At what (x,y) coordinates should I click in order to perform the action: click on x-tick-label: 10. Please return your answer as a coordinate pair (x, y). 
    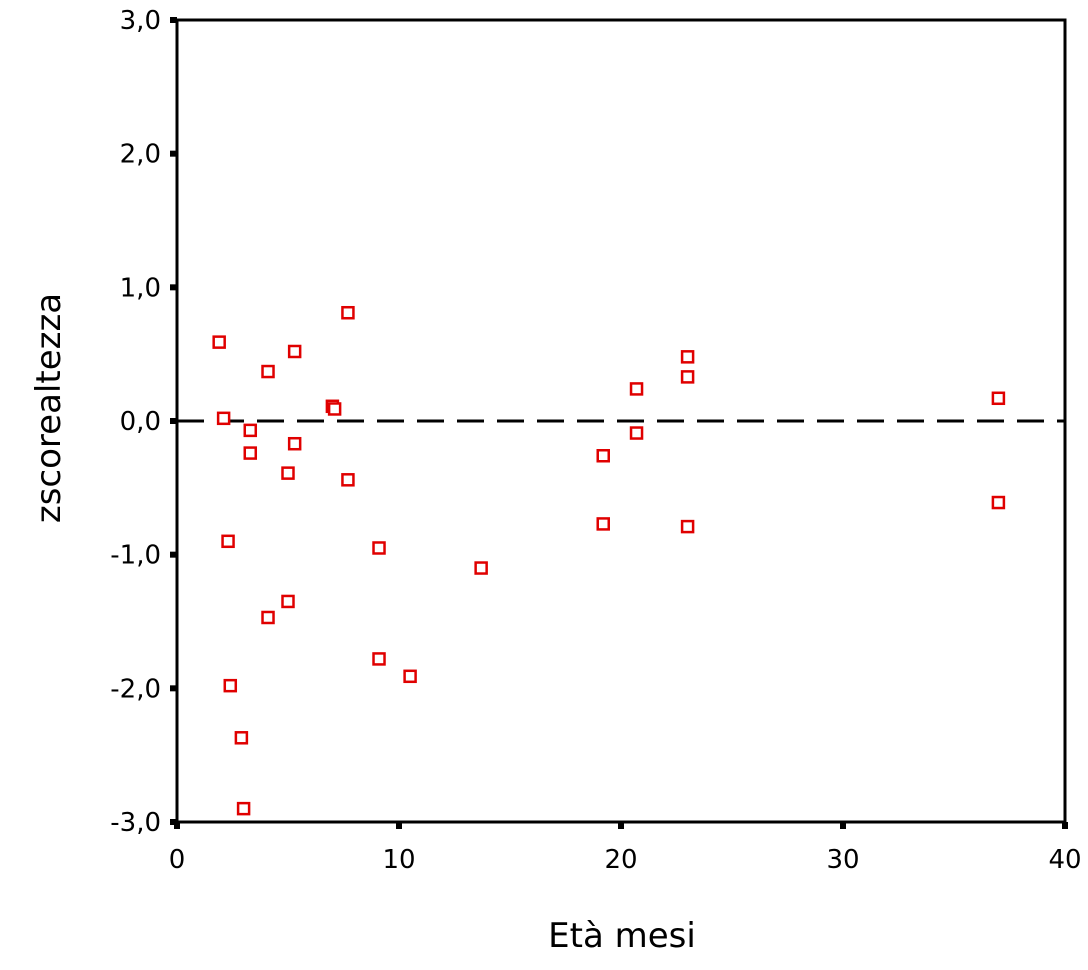
    Looking at the image, I should click on (398, 860).